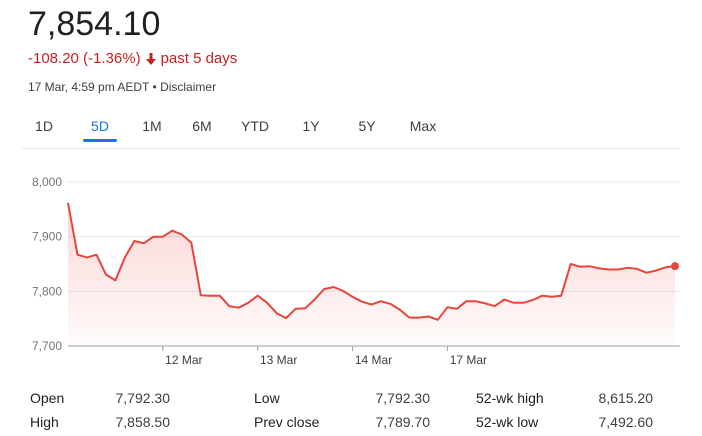 This screenshot has height=436, width=702. Describe the element at coordinates (47, 237) in the screenshot. I see `y-tick-label: 7,900` at that location.